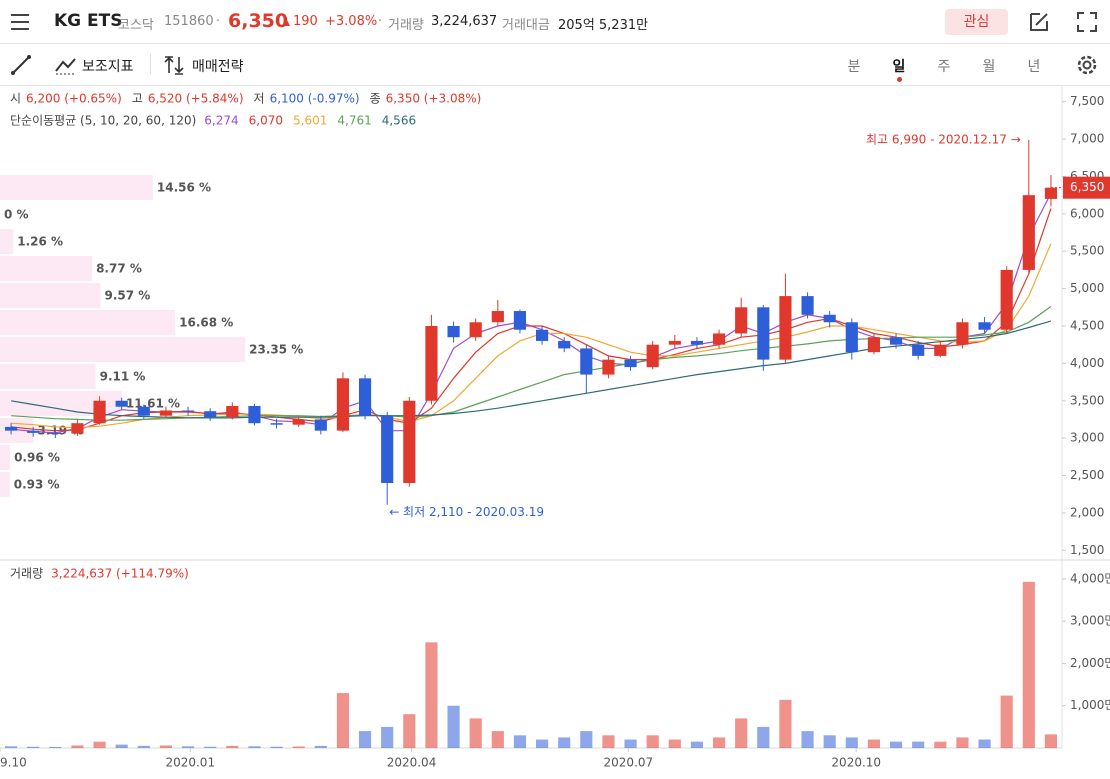 The width and height of the screenshot is (1110, 779). What do you see at coordinates (464, 21) in the screenshot?
I see `volume: 3,224,637` at bounding box center [464, 21].